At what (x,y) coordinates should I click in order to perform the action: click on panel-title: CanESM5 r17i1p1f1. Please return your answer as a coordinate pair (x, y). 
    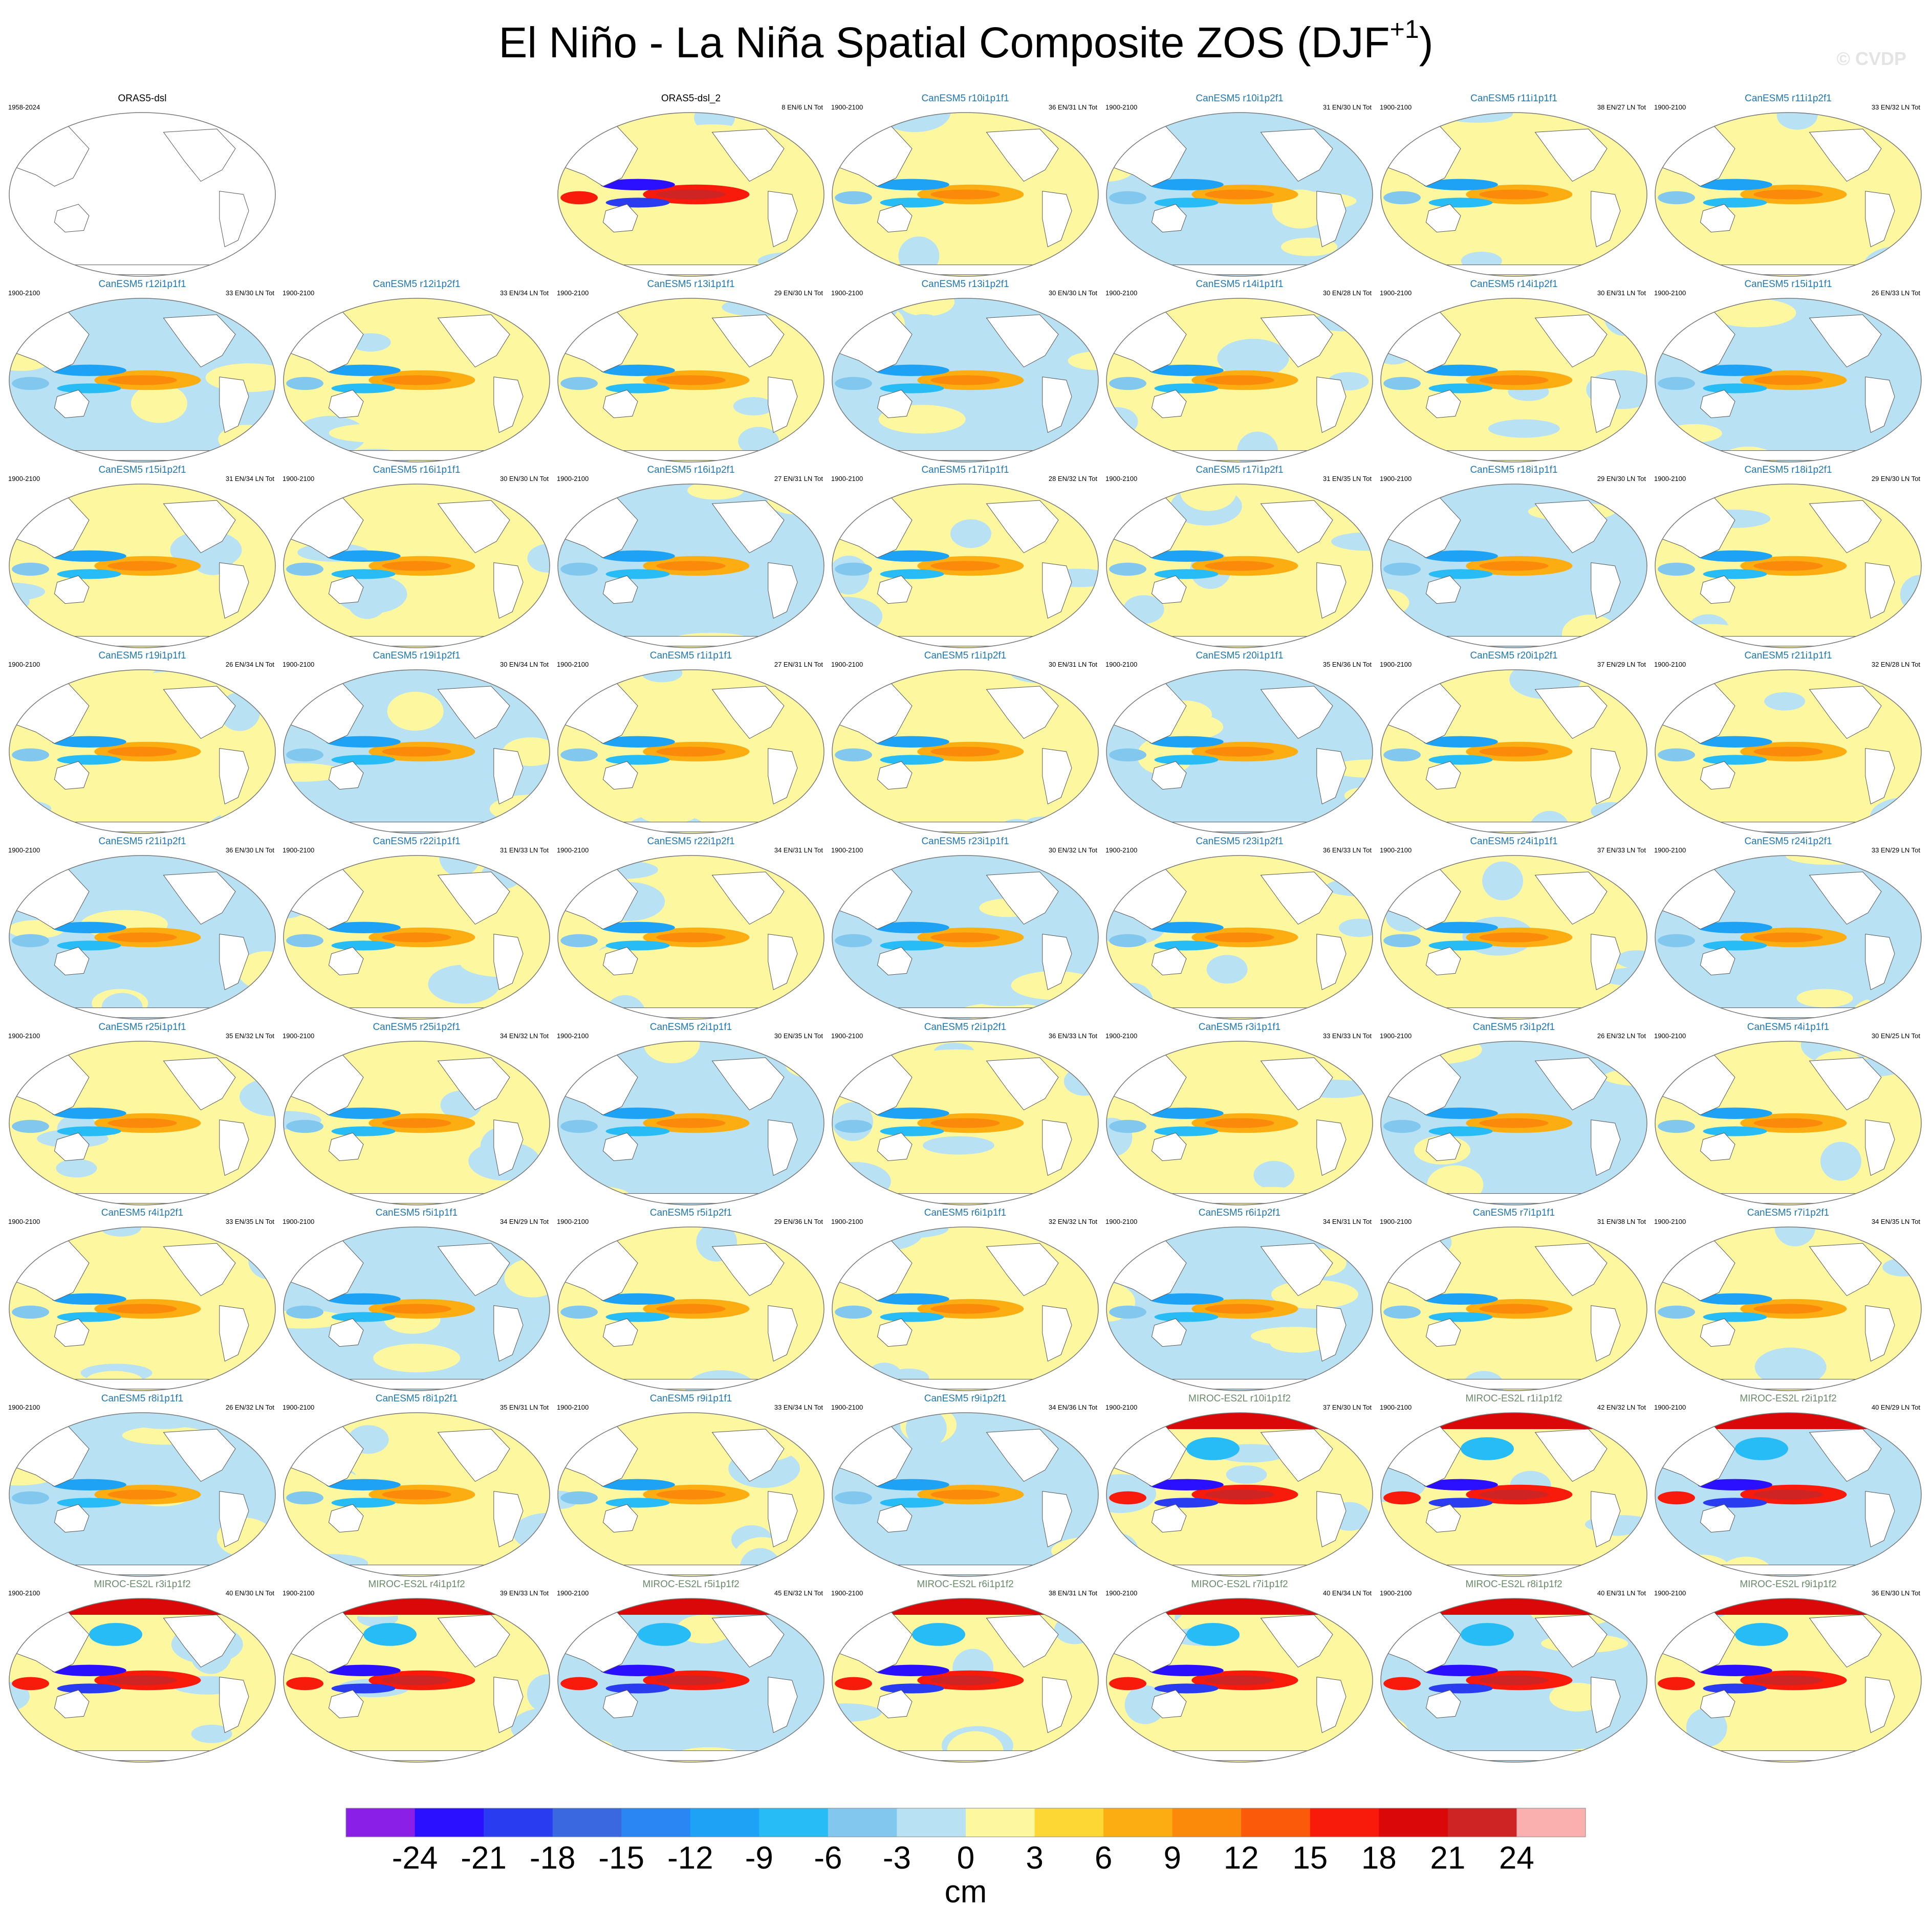
    Looking at the image, I should click on (965, 470).